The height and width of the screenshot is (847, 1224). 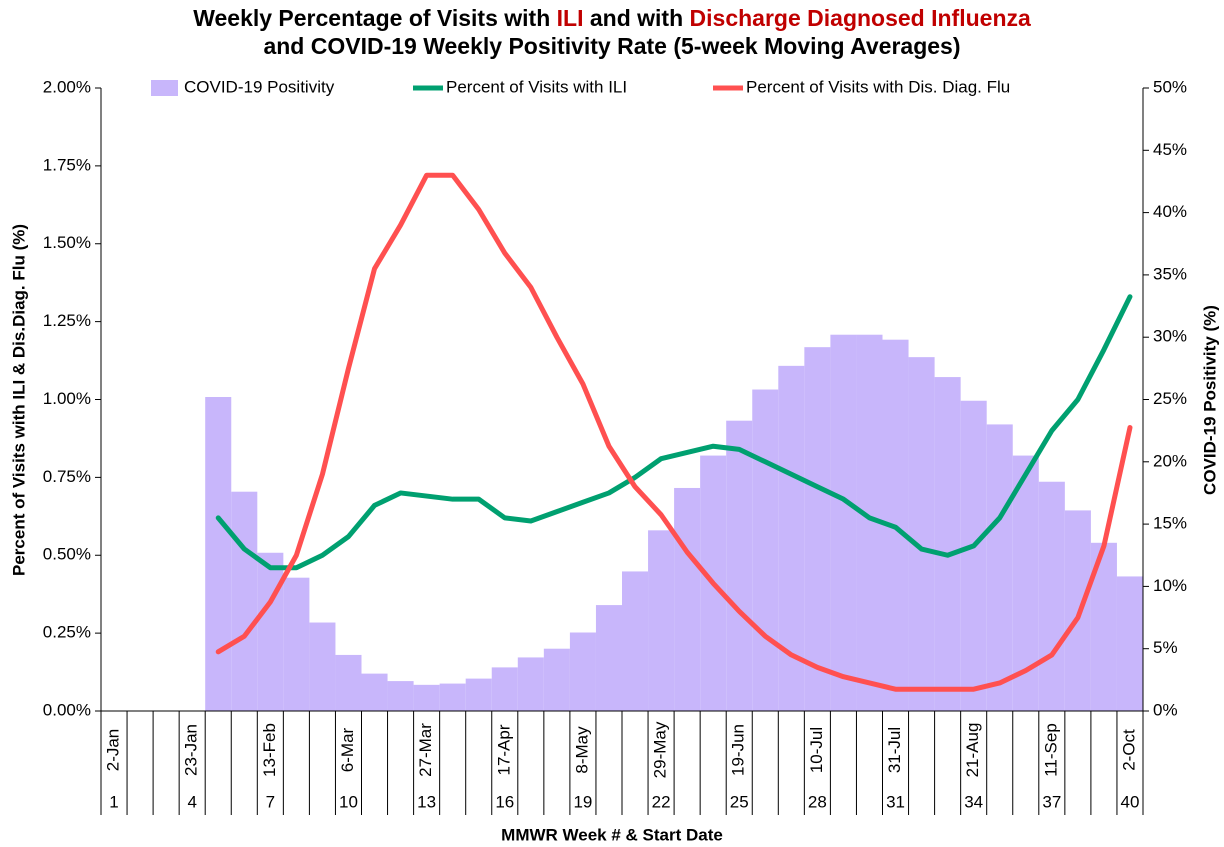 I want to click on x-tick-label: 34, so click(x=973, y=801).